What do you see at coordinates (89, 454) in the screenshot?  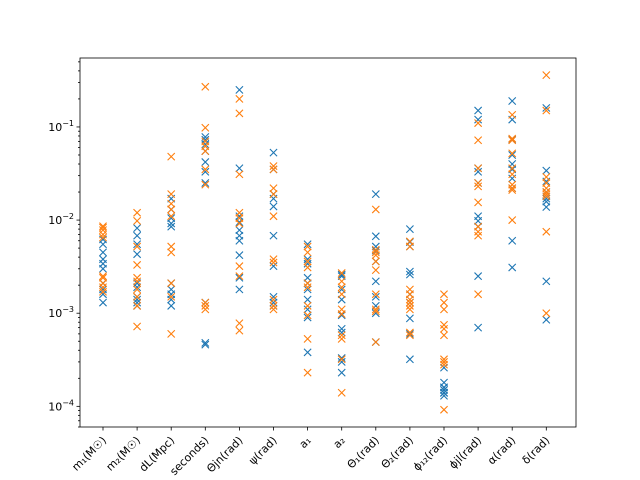 I see `x-category-label: m₁(M☉)` at bounding box center [89, 454].